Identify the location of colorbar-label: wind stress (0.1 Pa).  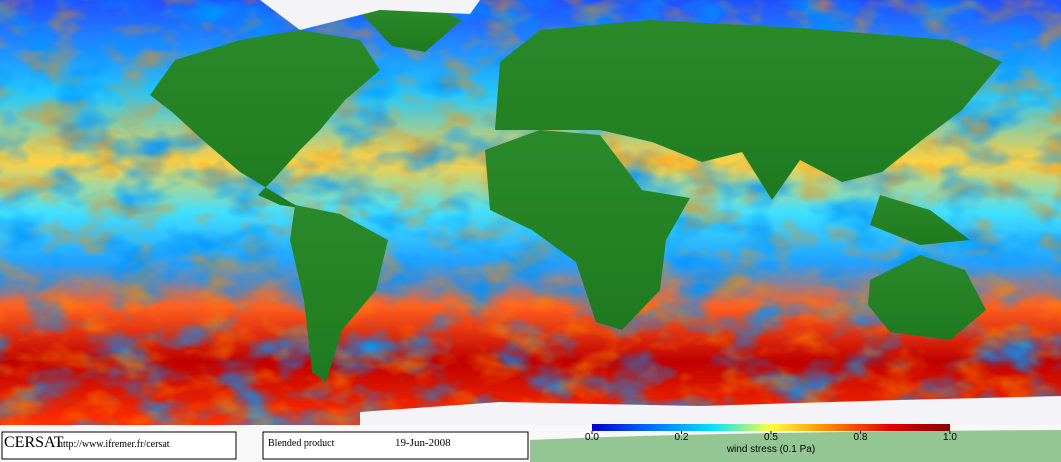
(770, 449).